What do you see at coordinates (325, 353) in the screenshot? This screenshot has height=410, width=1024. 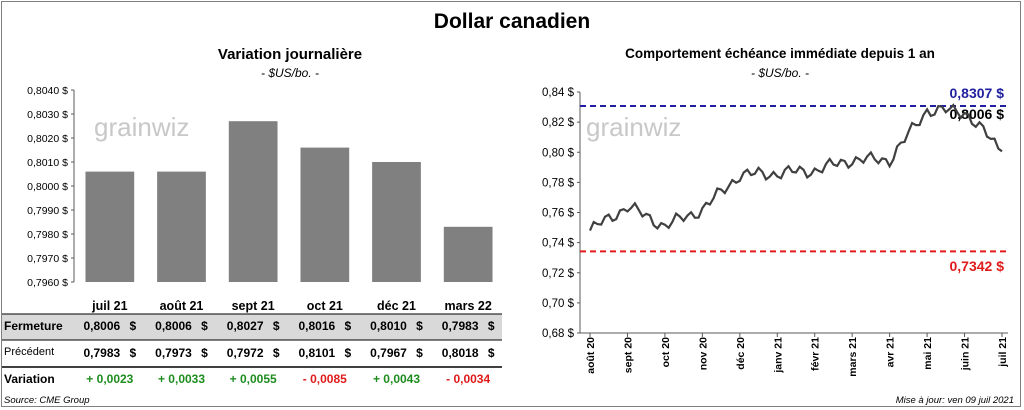 I see `table-cell: 0,8101 $` at bounding box center [325, 353].